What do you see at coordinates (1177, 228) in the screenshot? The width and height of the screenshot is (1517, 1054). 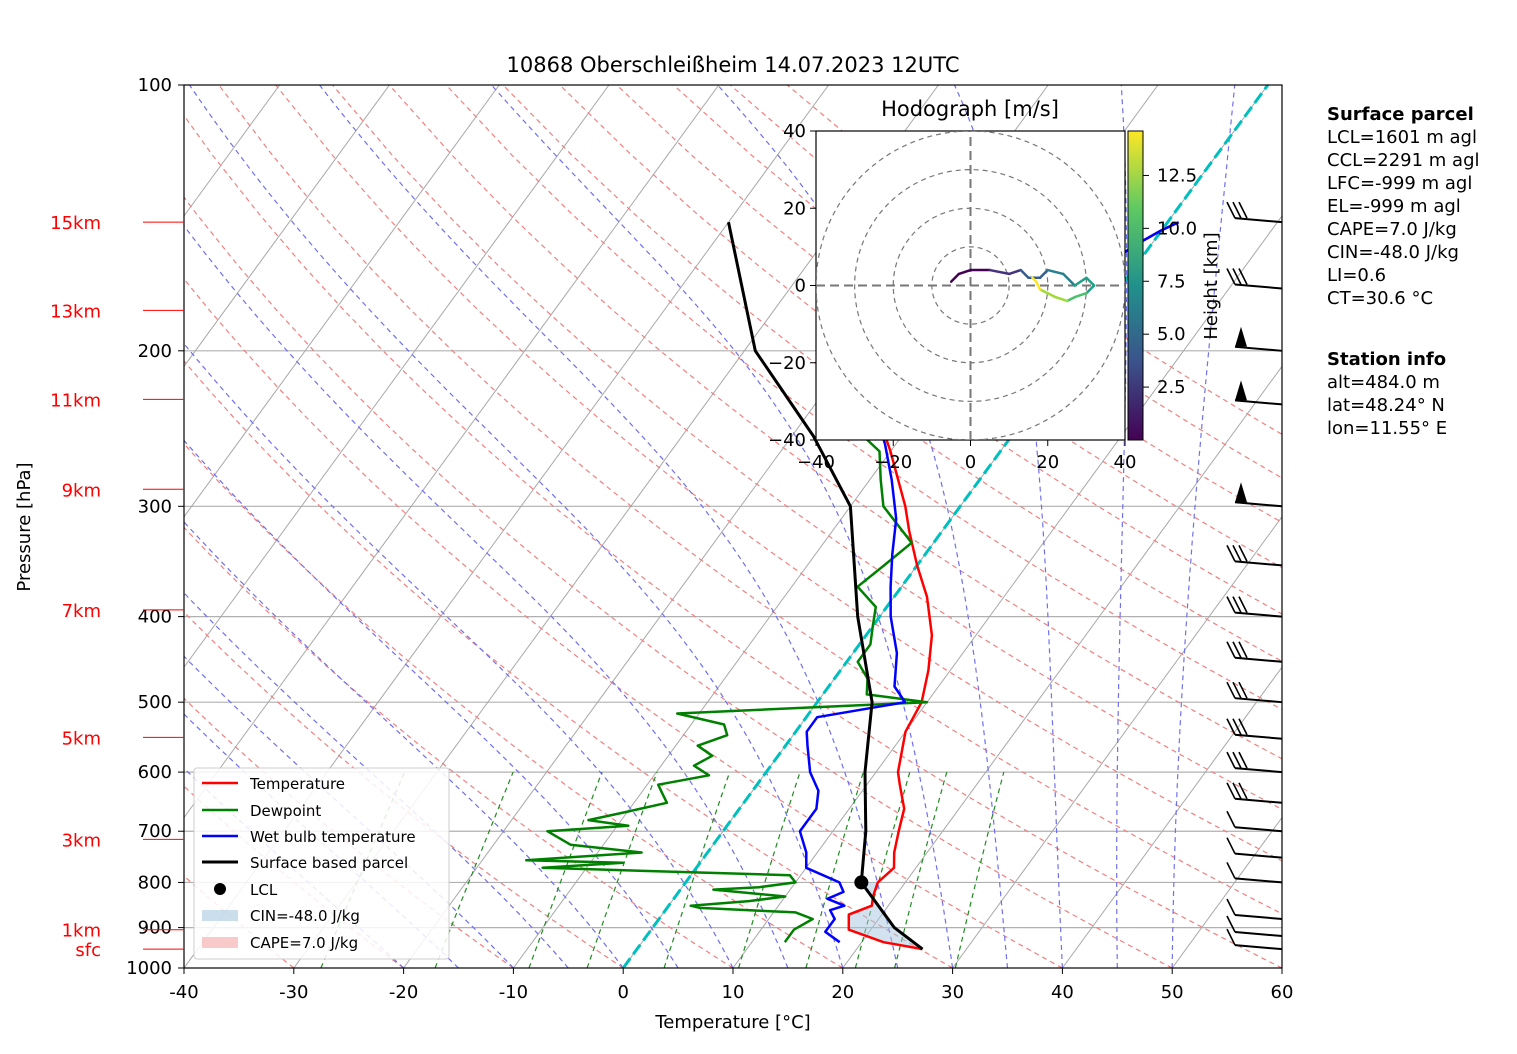 I see `colorbar-tick-label: 10.0` at bounding box center [1177, 228].